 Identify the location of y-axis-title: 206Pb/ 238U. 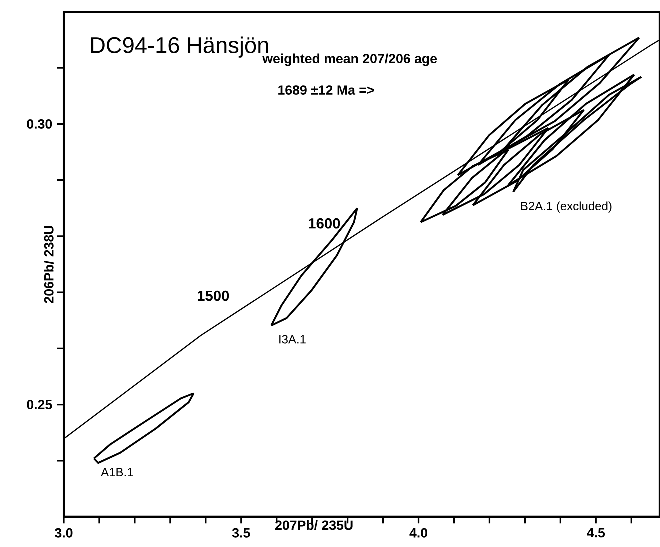
(49, 265).